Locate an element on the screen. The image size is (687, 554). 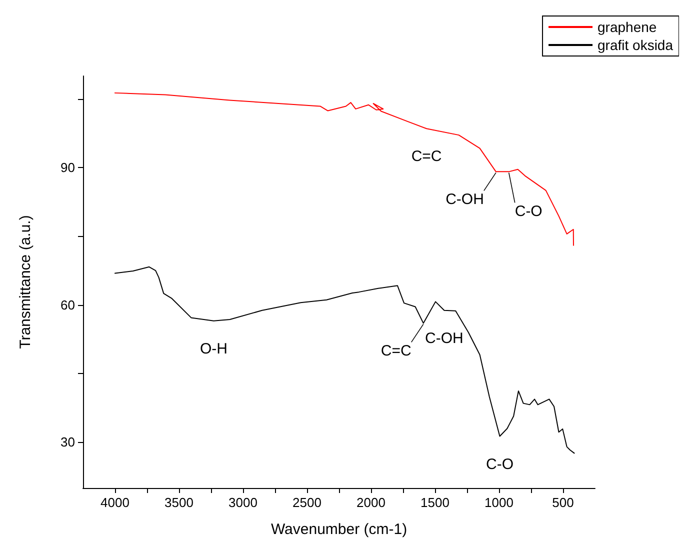
y-axis-title: Transmittance (a.u.) is located at coordinates (25, 282).